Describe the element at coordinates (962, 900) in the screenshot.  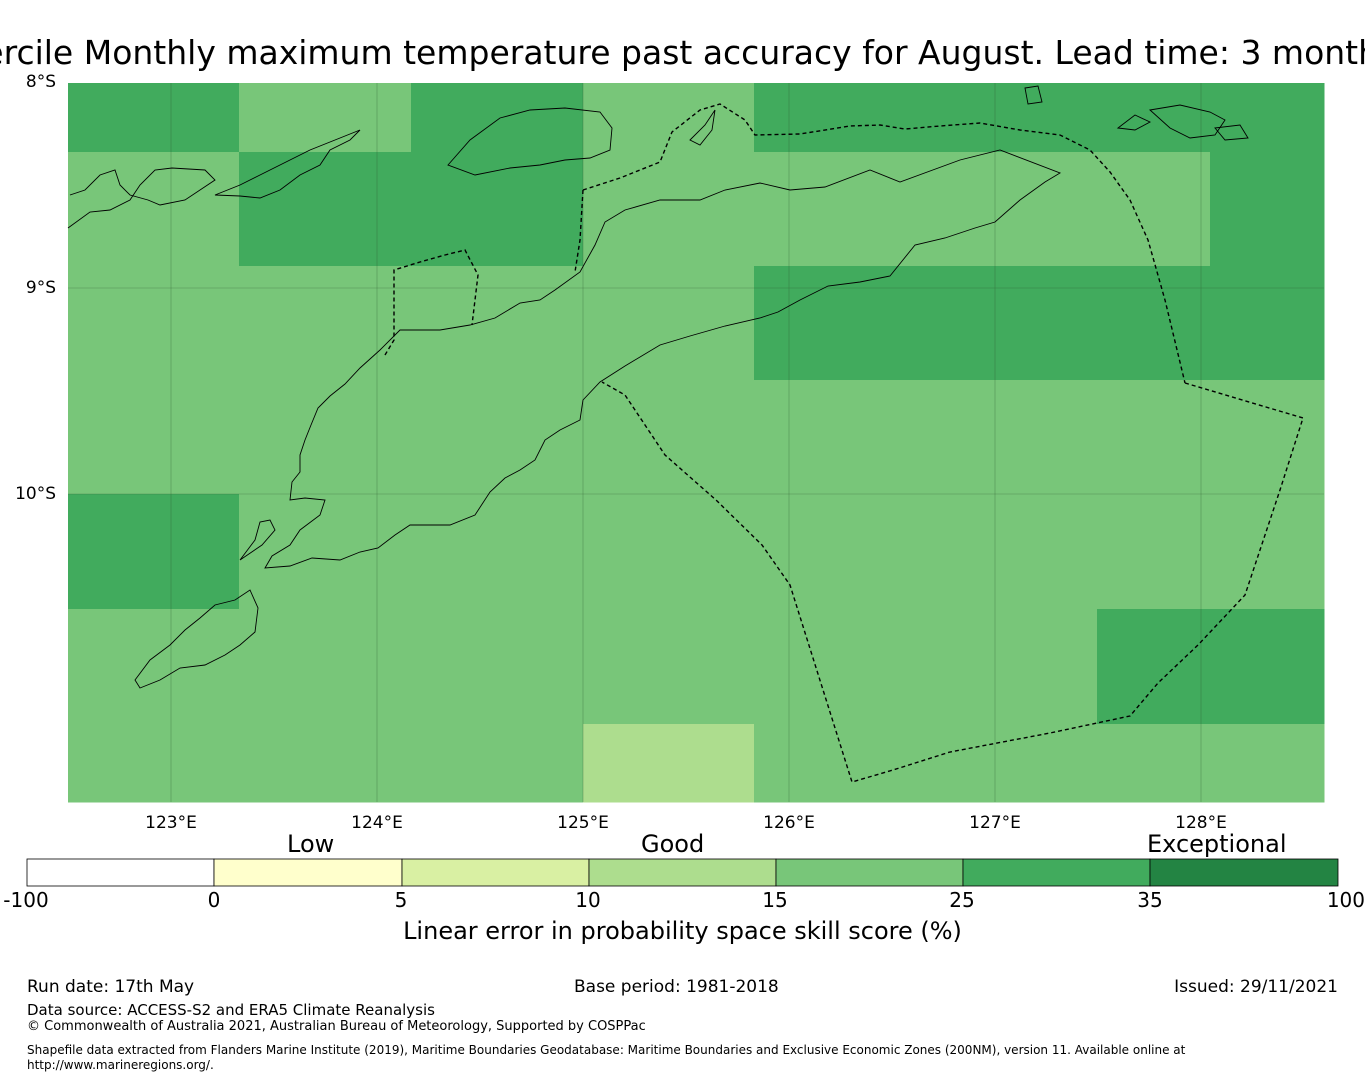
I see `colorbar-tick: 25` at that location.